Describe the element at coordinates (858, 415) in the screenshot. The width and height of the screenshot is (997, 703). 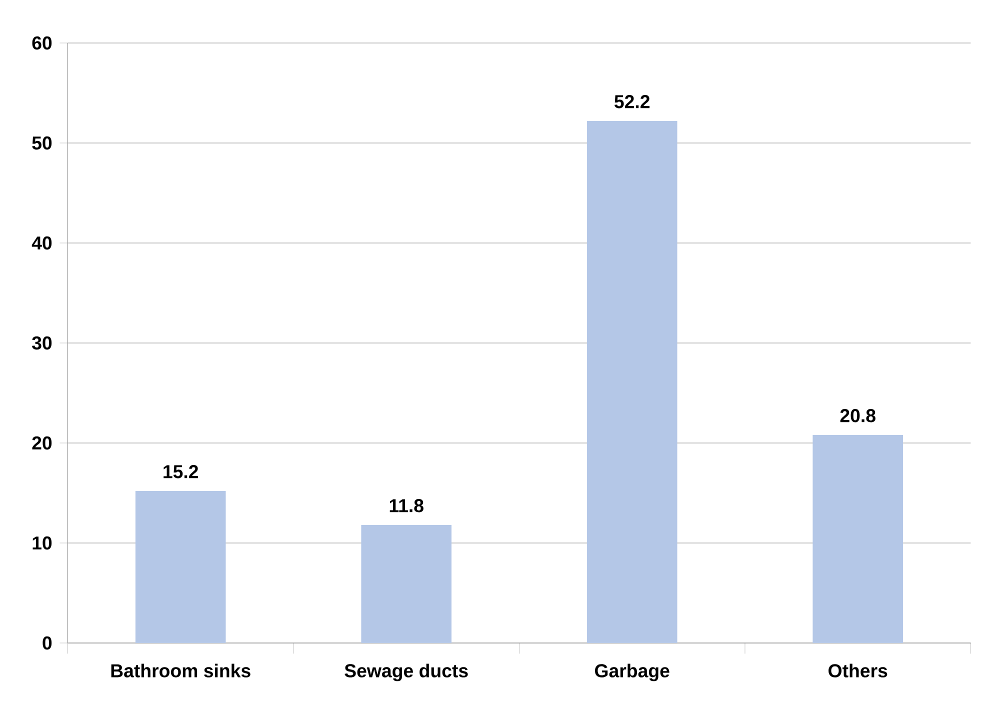
I see `data-label: 20.8` at that location.